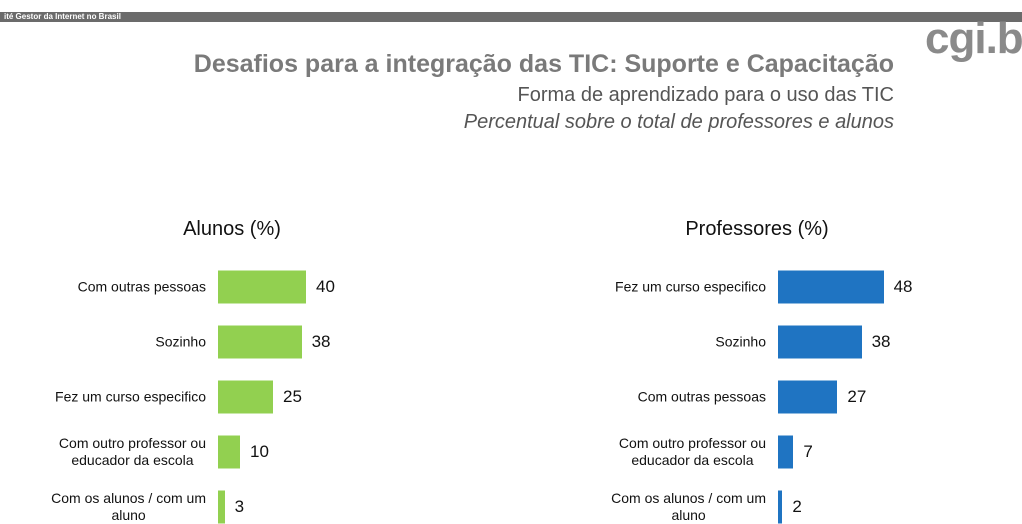 The width and height of the screenshot is (1022, 524). What do you see at coordinates (239, 506) in the screenshot?
I see `value-label: 3` at bounding box center [239, 506].